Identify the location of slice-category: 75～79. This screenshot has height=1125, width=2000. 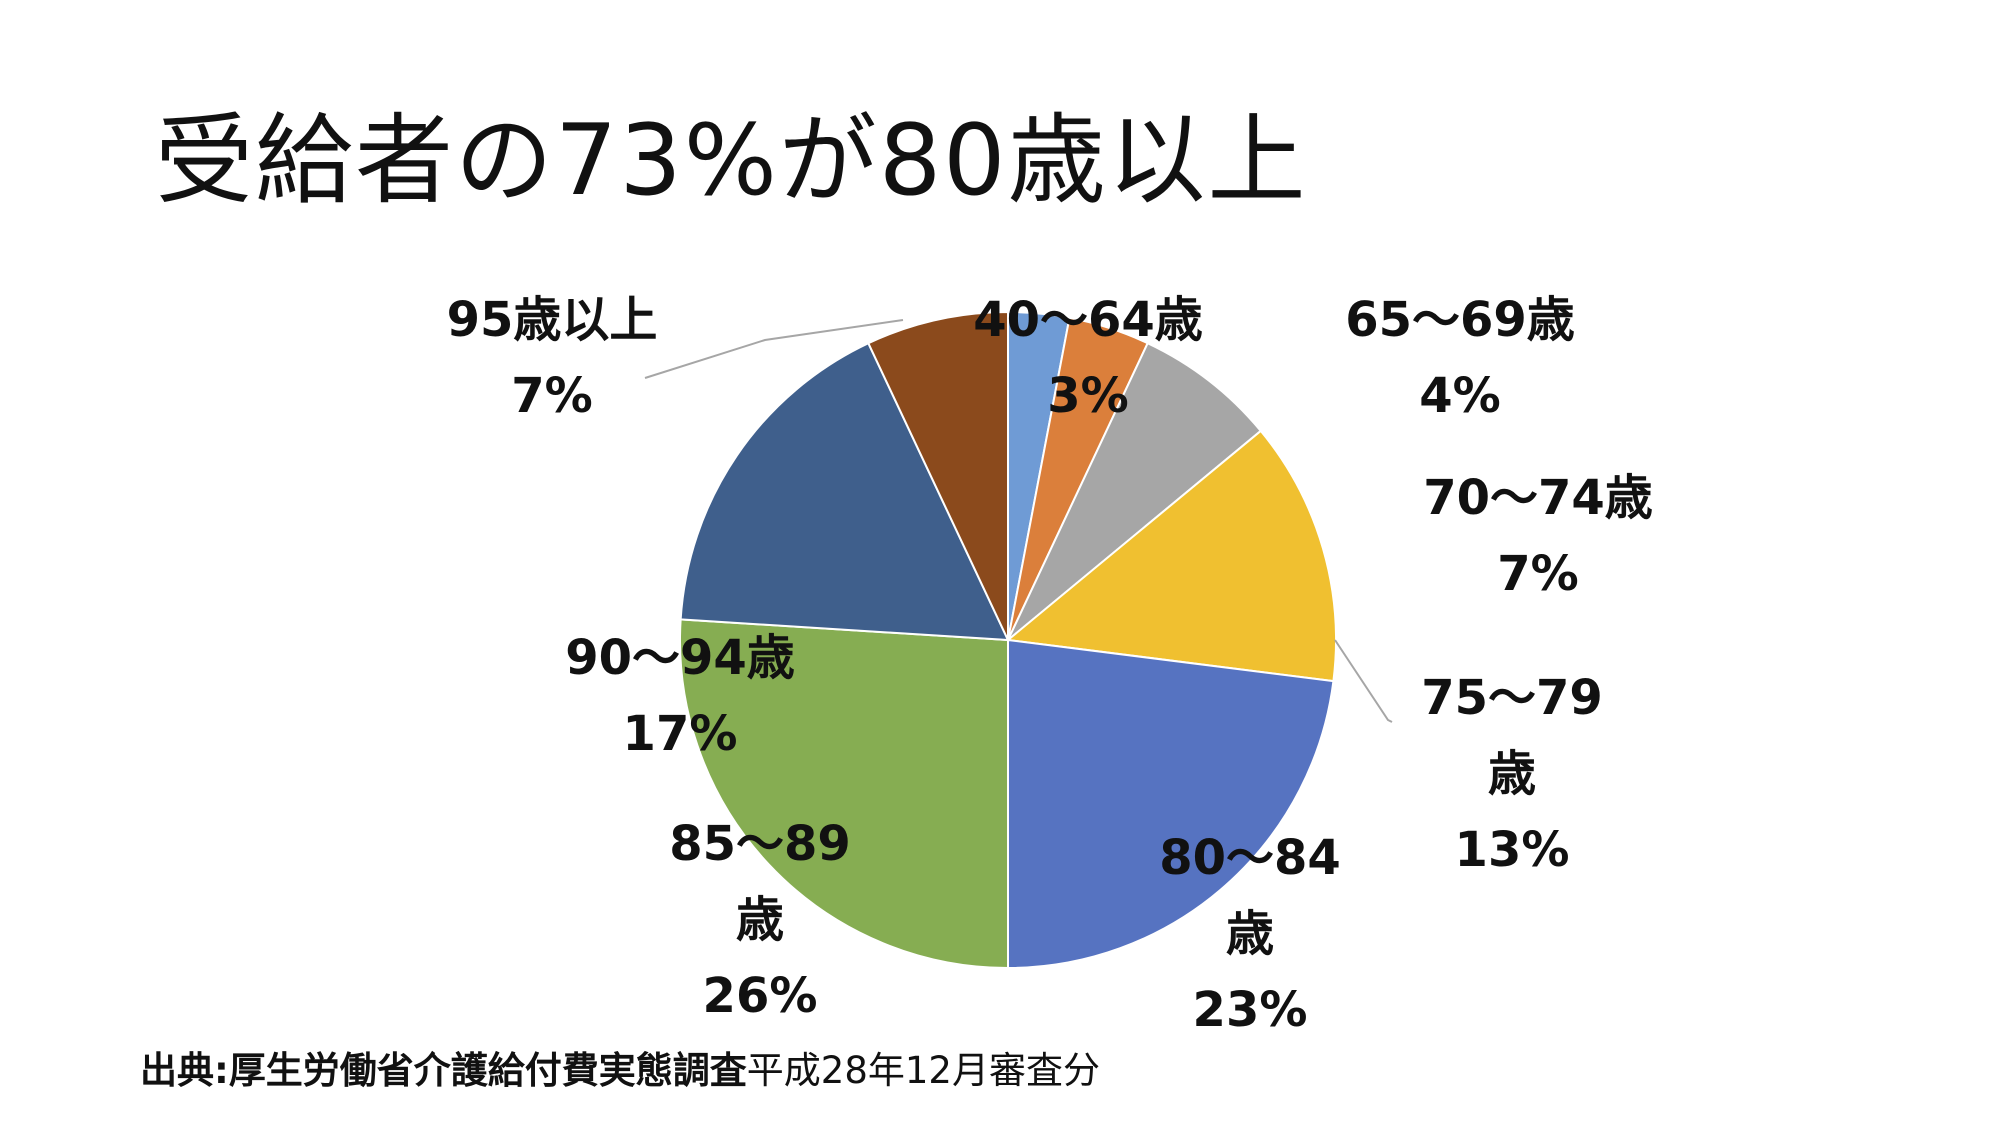
(1512, 698).